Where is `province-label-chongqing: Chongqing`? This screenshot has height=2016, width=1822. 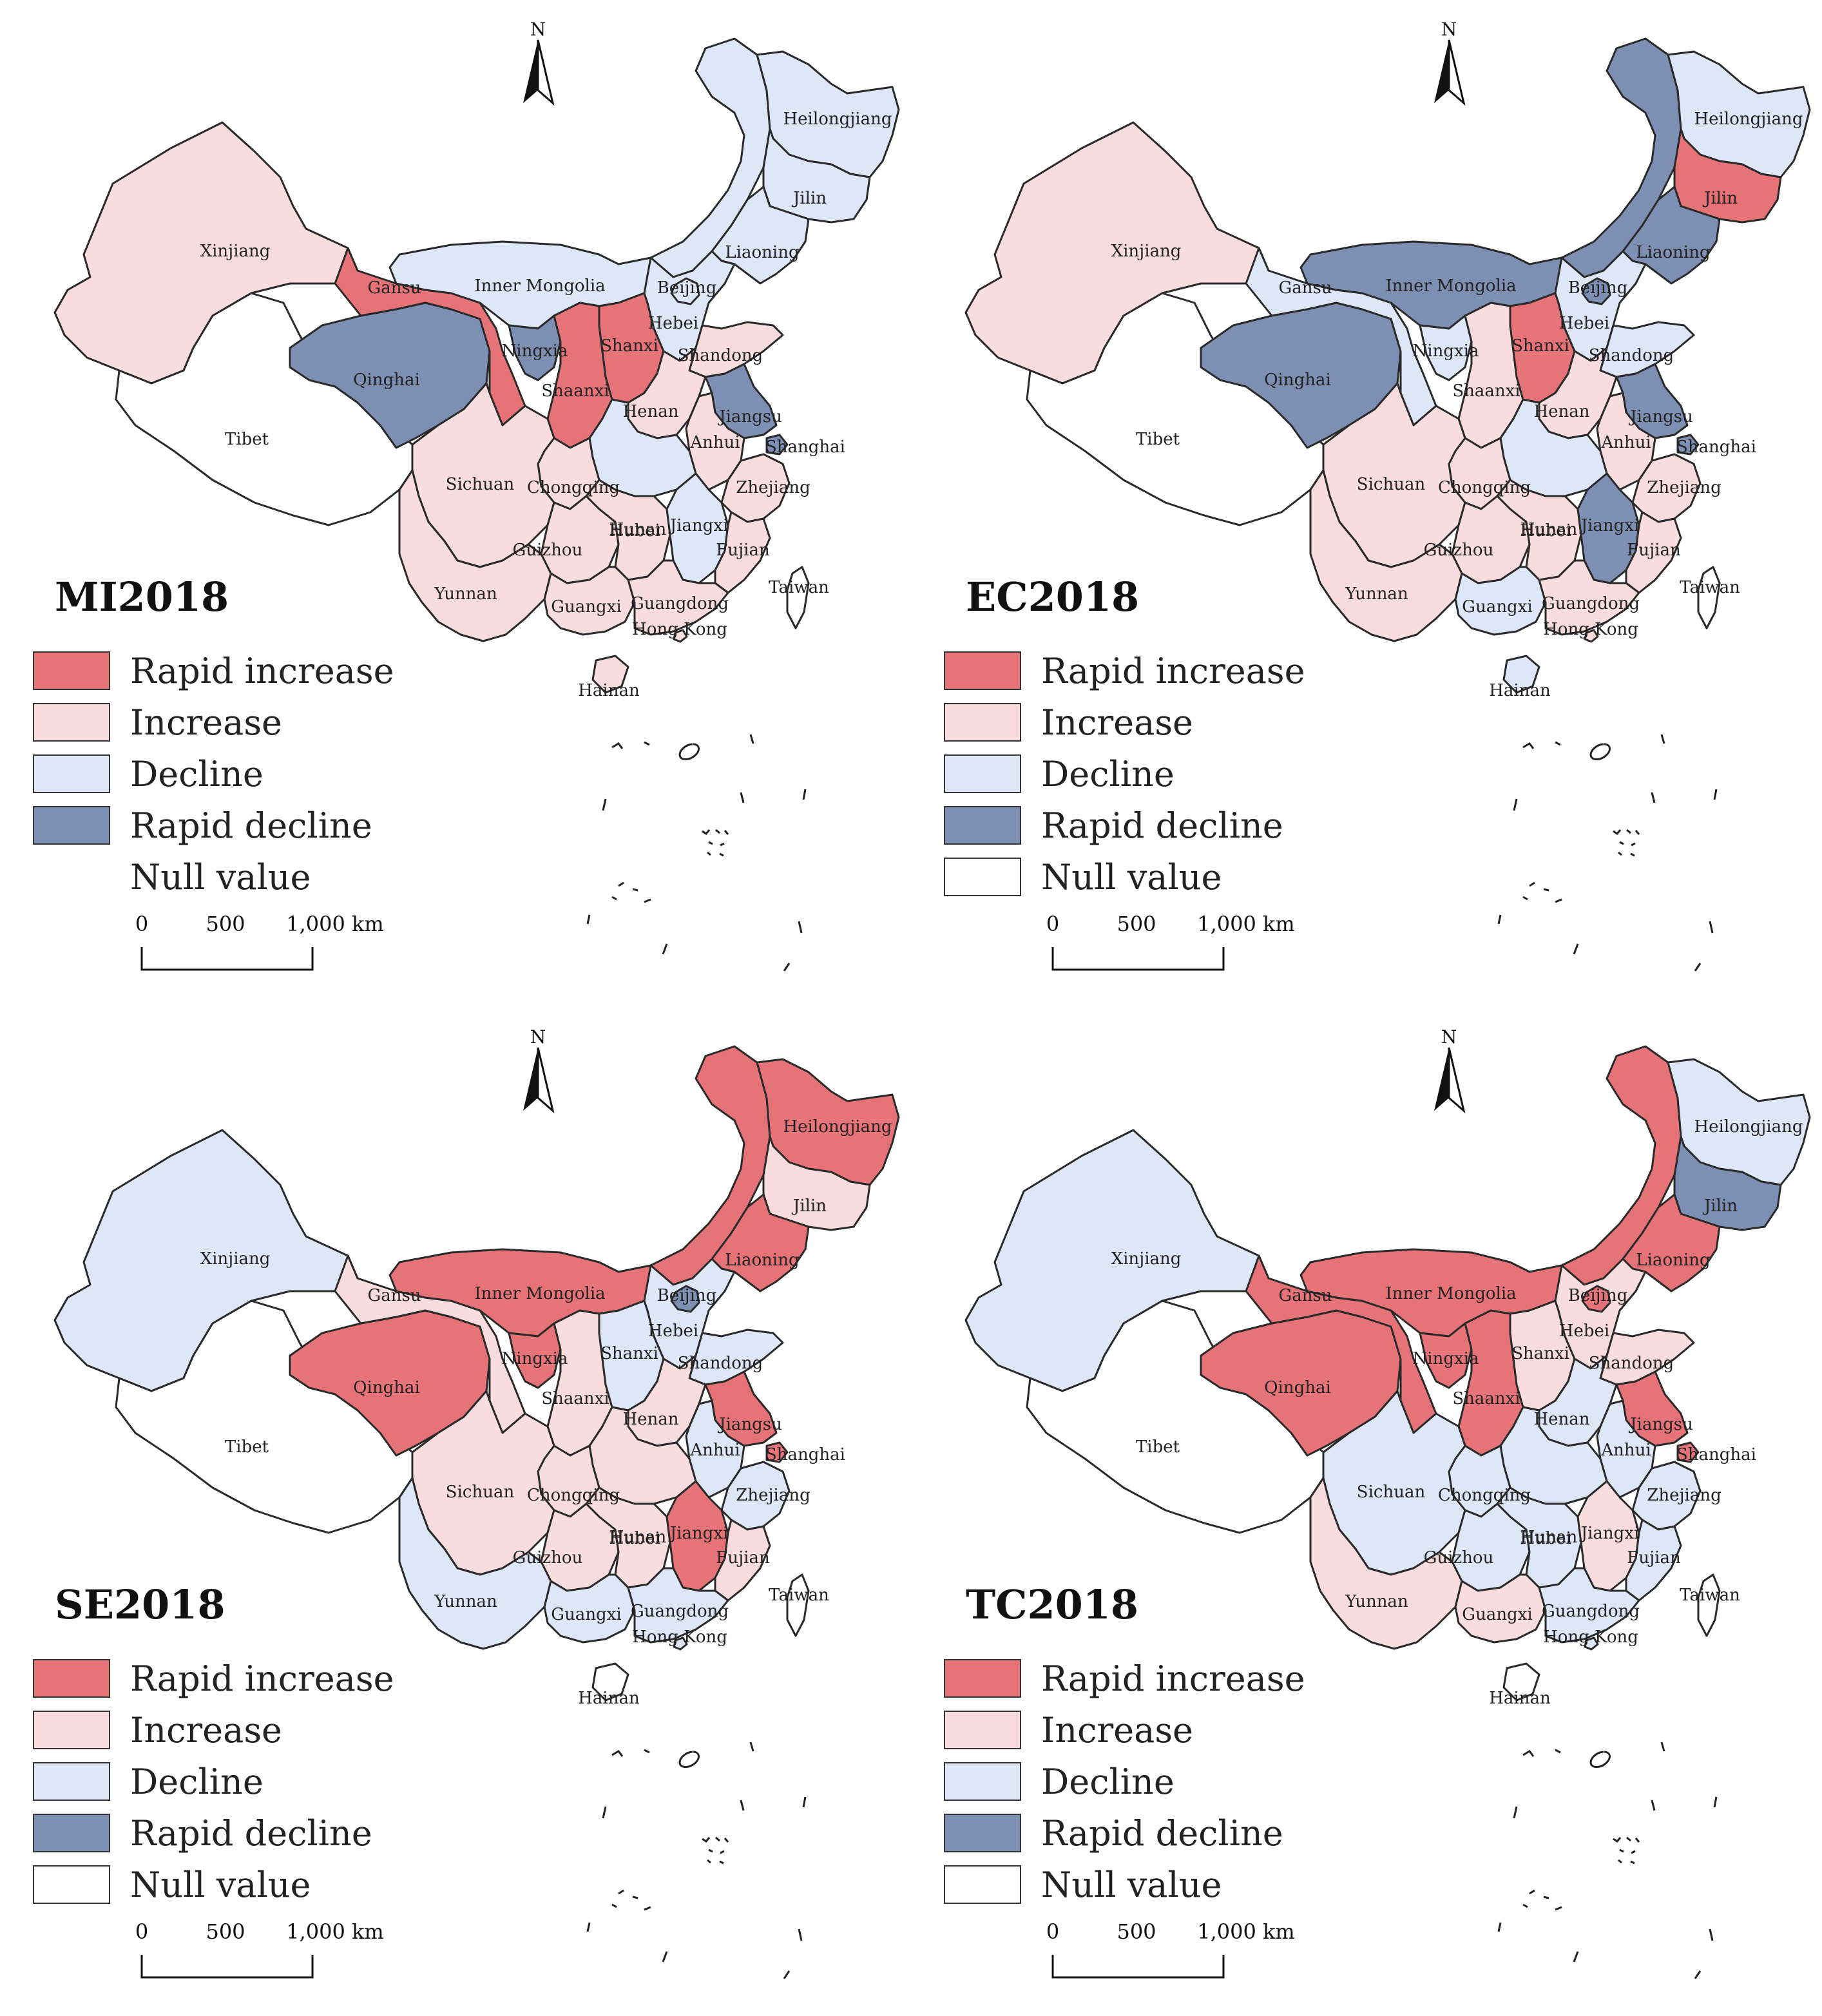 province-label-chongqing: Chongqing is located at coordinates (573, 487).